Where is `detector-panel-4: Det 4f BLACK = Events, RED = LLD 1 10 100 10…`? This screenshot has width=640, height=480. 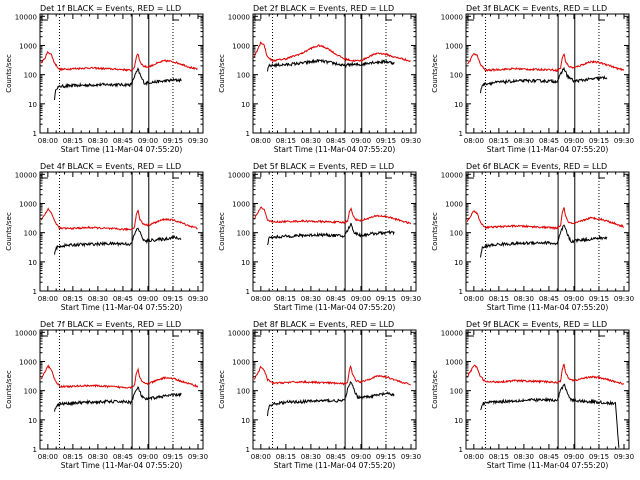 detector-panel-4: Det 4f BLACK = Events, RED = LLD 1 10 100 10… is located at coordinates (106, 237).